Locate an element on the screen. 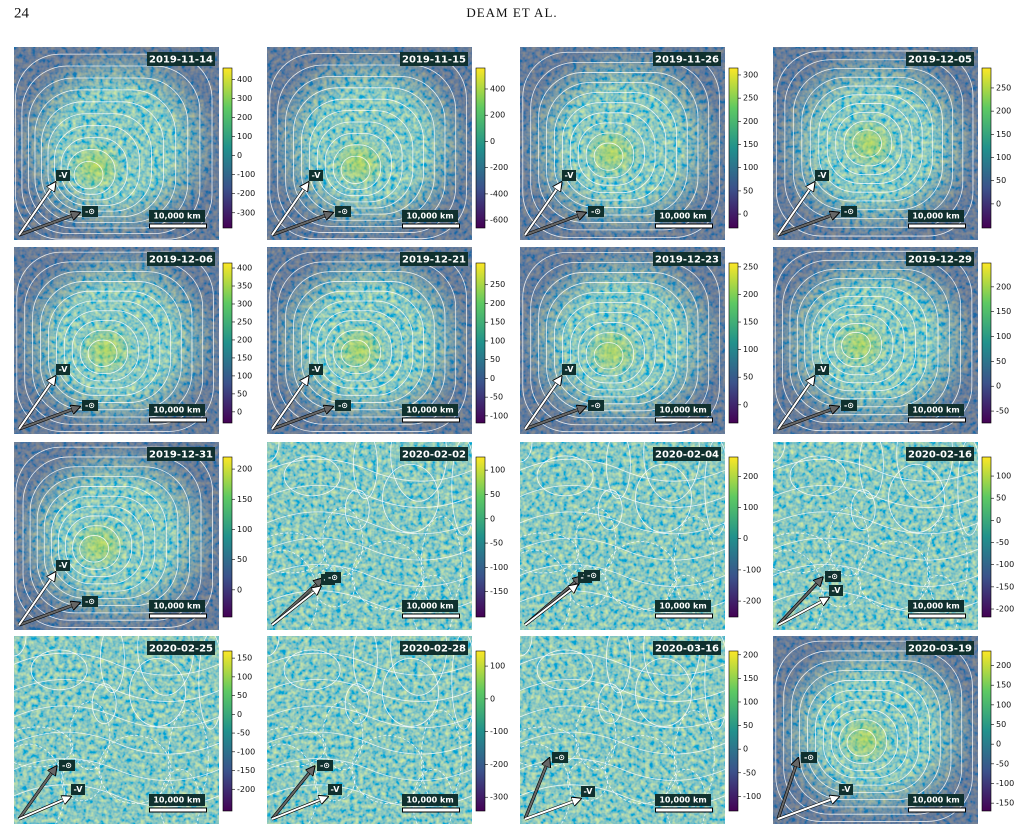 The image size is (1024, 834). colorbar-tick-label: -200 is located at coordinates (1005, 609).